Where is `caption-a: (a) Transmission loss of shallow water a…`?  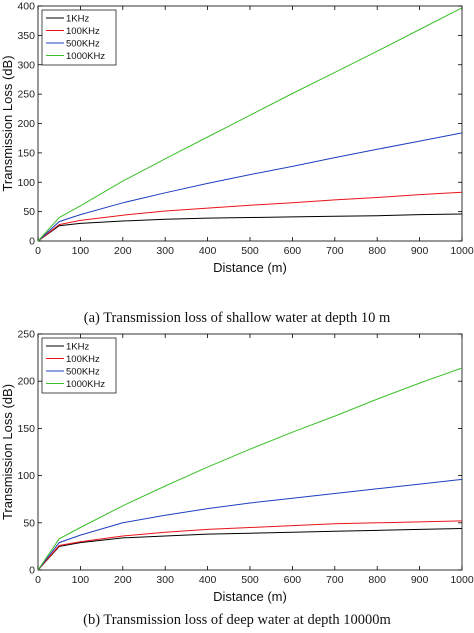 caption-a: (a) Transmission loss of shallow water a… is located at coordinates (237, 318).